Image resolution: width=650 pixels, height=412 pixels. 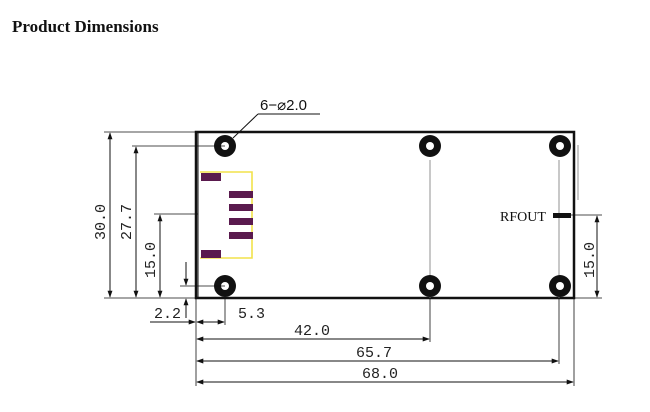 I want to click on connector-outline, so click(x=226, y=215).